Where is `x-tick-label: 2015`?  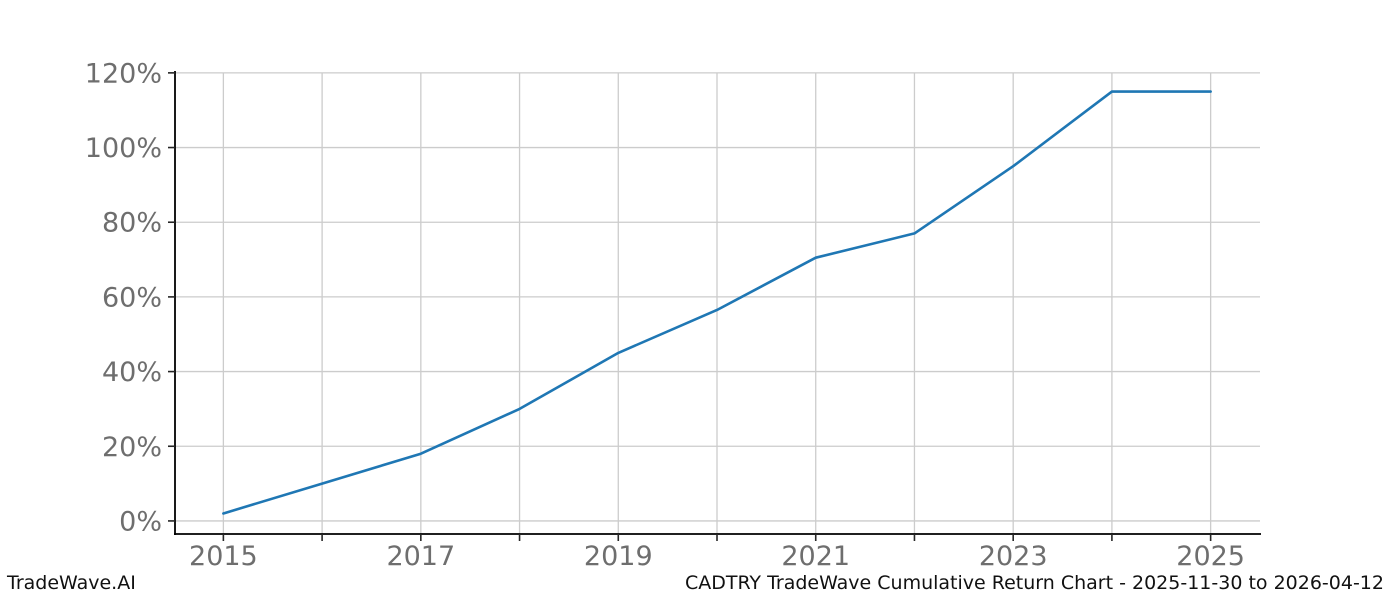 x-tick-label: 2015 is located at coordinates (223, 556).